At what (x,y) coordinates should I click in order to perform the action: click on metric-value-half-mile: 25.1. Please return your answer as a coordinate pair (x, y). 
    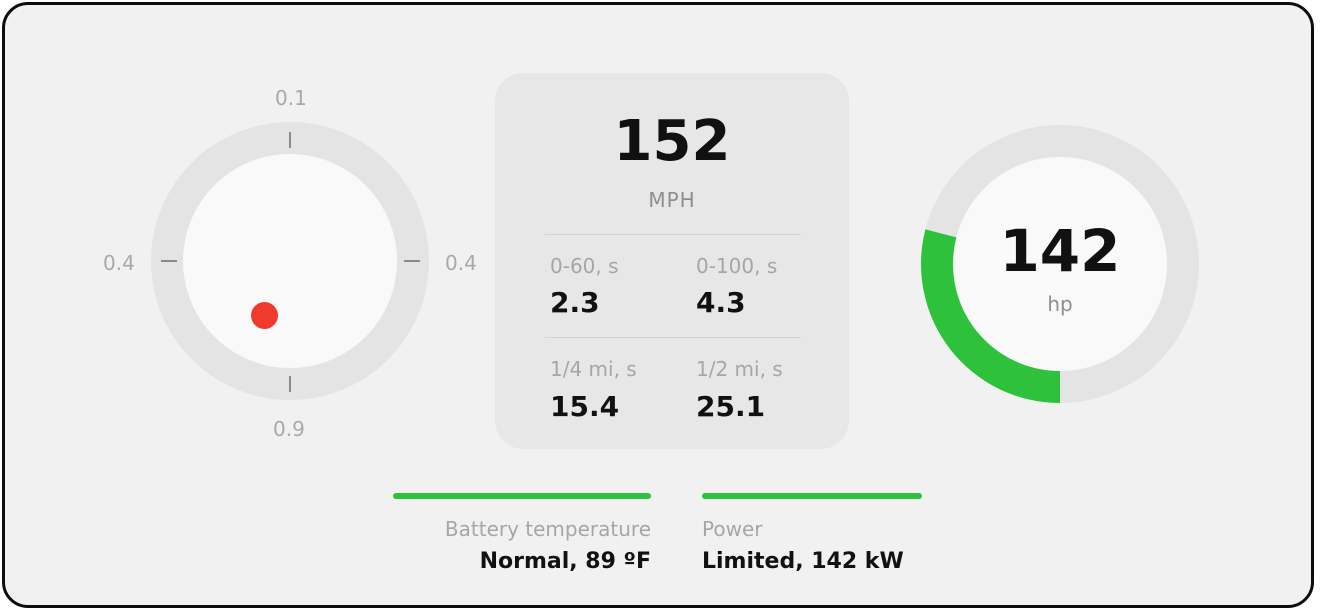
    Looking at the image, I should click on (731, 406).